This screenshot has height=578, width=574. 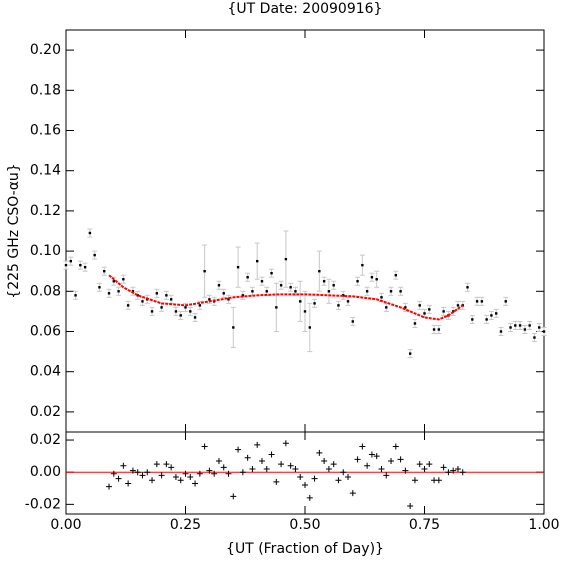 I want to click on y-tick-label: 0.04, so click(x=45, y=372).